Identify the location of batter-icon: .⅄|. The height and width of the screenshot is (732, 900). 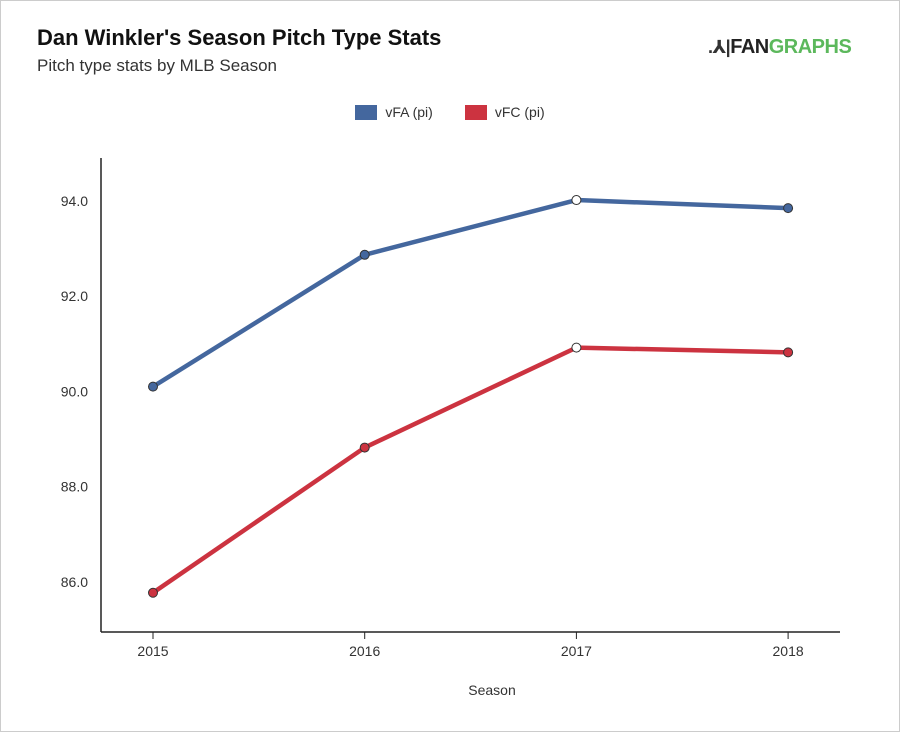
(719, 47).